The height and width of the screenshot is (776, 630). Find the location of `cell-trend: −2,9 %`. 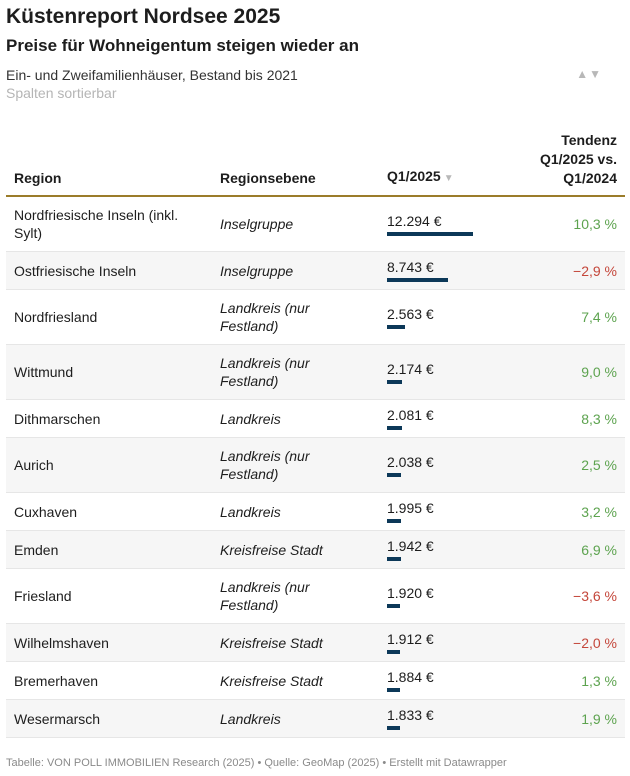

cell-trend: −2,9 % is located at coordinates (595, 270).